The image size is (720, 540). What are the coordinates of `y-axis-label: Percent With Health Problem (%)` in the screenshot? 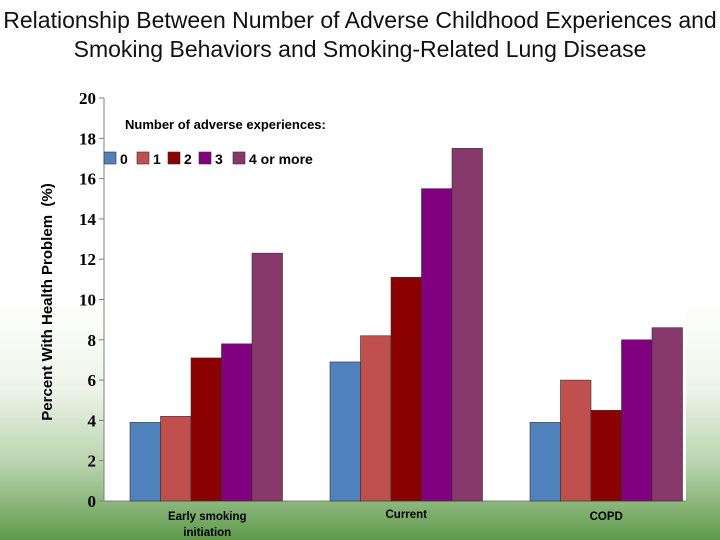 It's located at (47, 301).